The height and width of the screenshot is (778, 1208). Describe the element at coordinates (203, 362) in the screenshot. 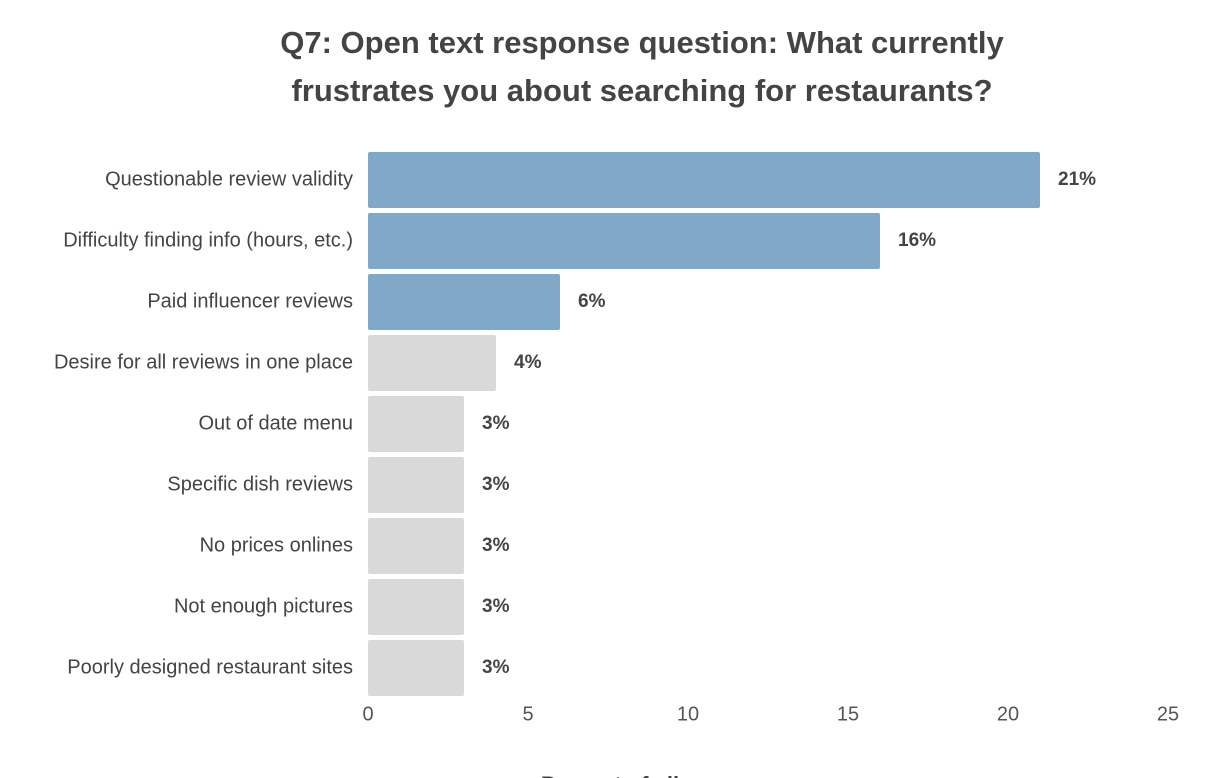

I see `y-tick-label: Desire for all reviews in one place` at that location.